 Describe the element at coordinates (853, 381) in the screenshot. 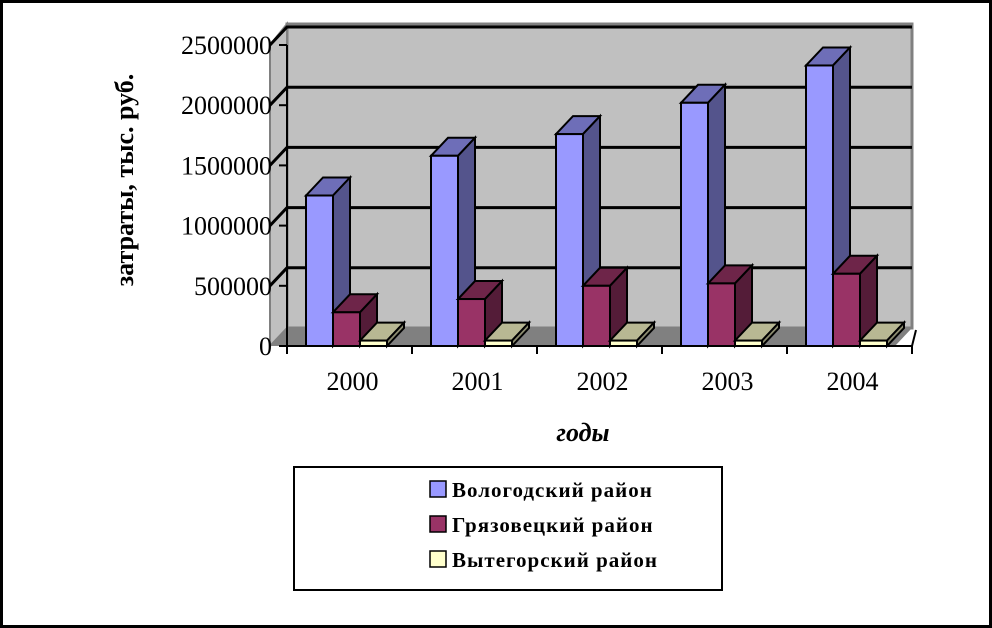

I see `x-tick-label: 2004` at that location.